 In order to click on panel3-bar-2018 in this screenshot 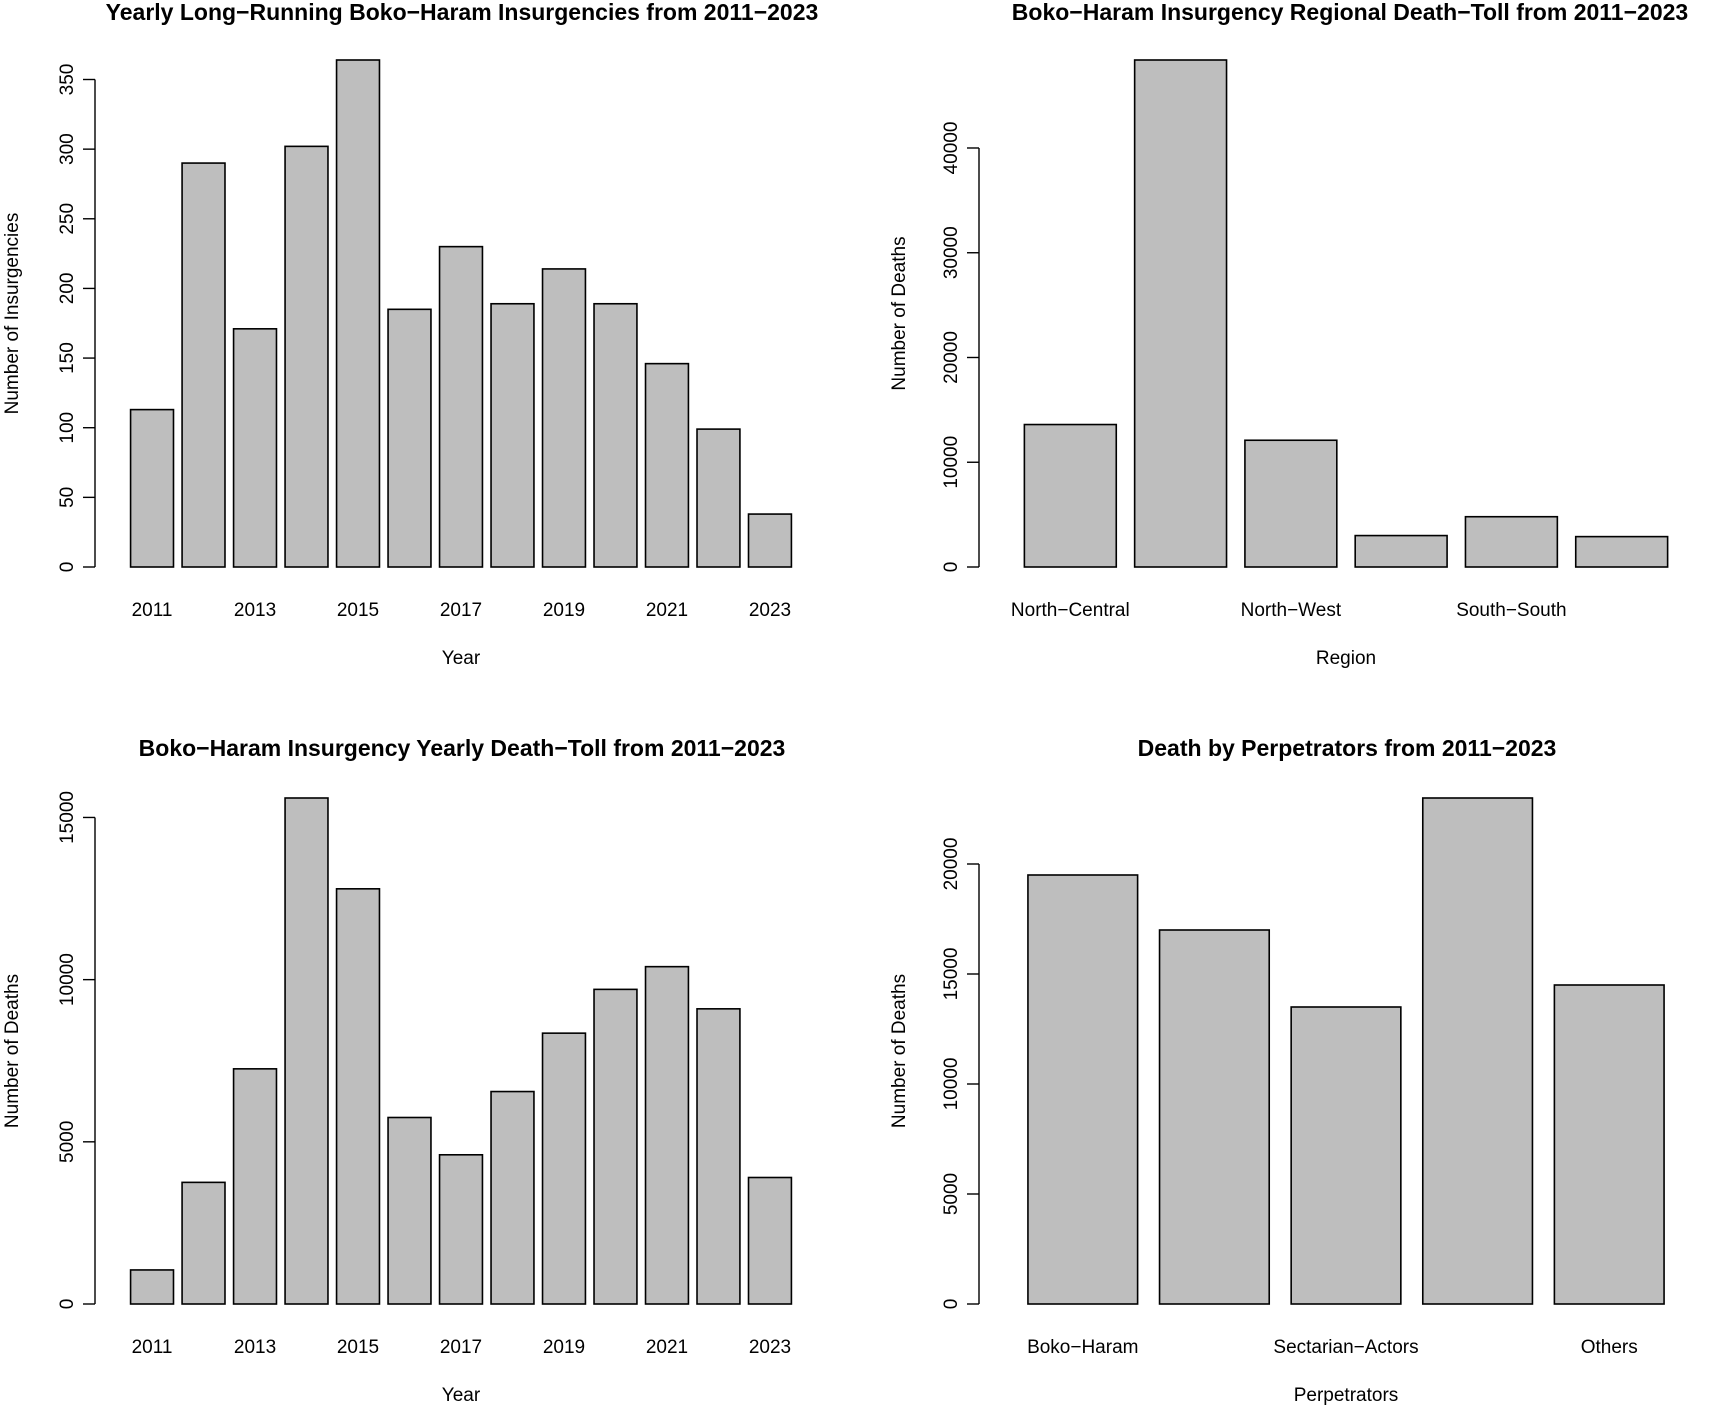, I will do `click(512, 1197)`.